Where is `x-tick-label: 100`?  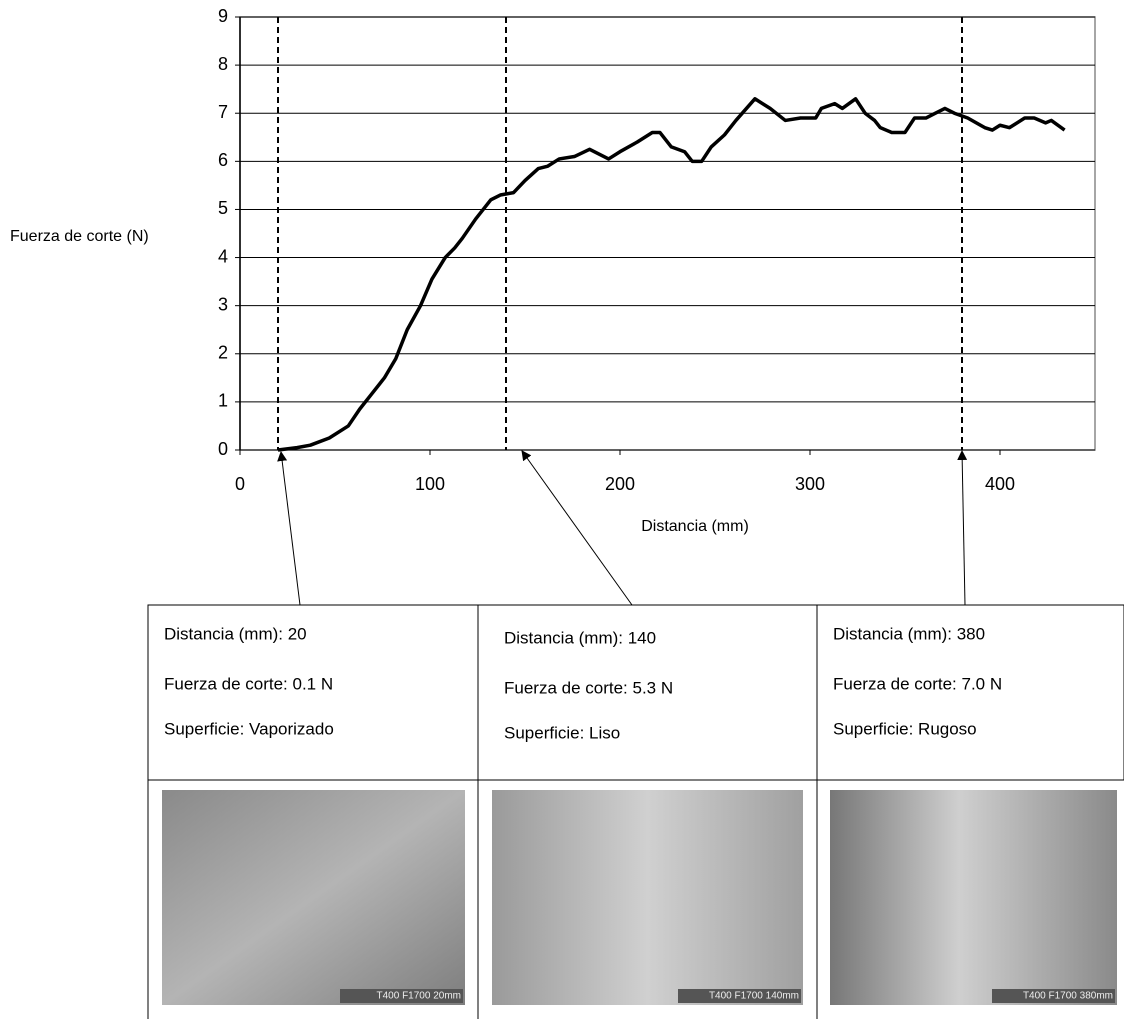 x-tick-label: 100 is located at coordinates (430, 484).